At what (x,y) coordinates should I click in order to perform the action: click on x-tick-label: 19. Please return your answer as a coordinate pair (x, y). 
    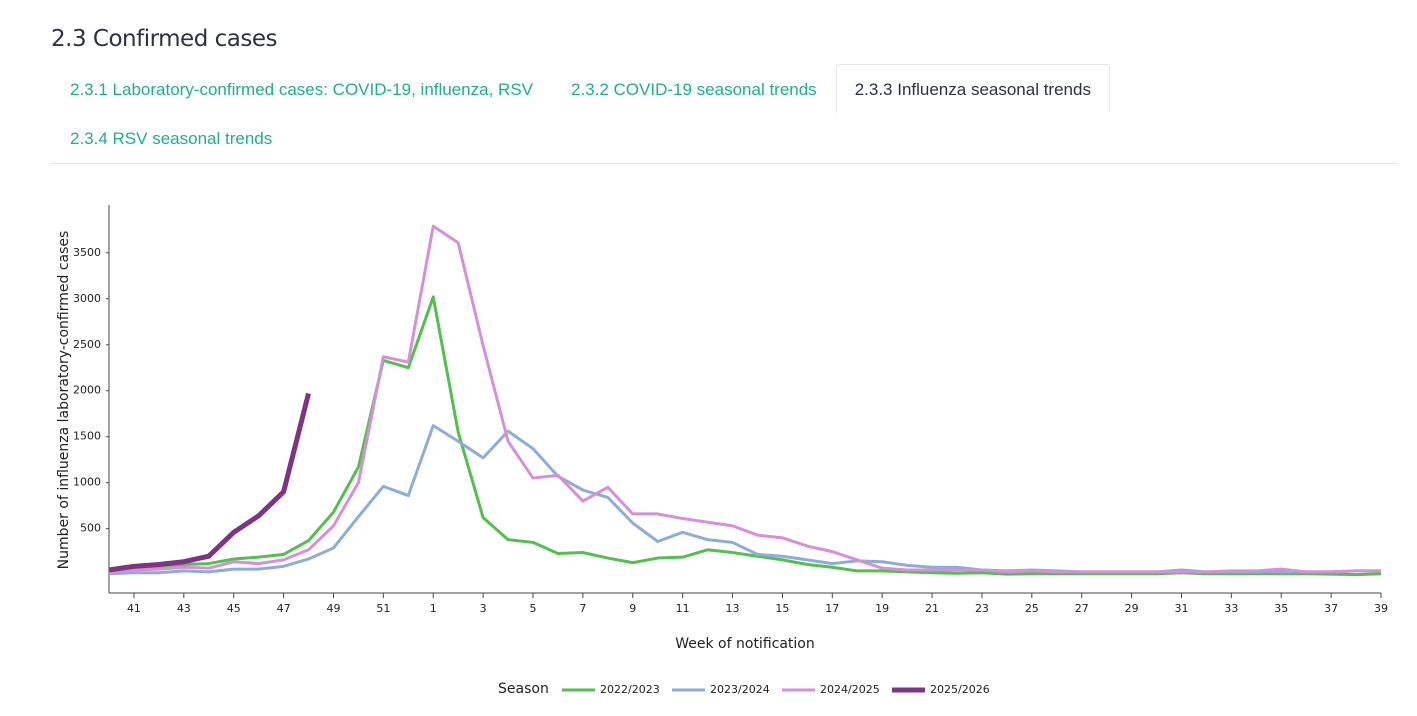
    Looking at the image, I should click on (882, 608).